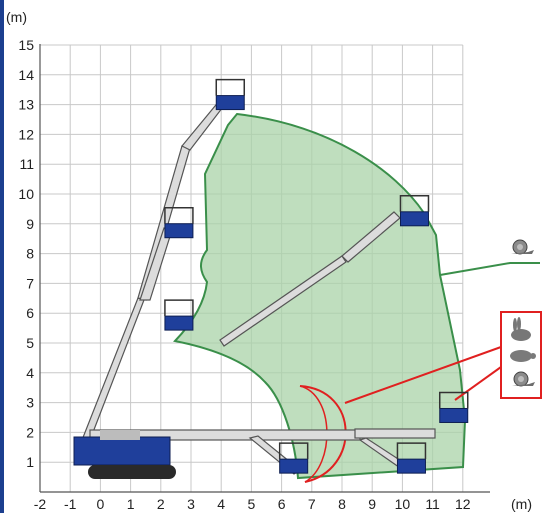 The width and height of the screenshot is (549, 513). Describe the element at coordinates (122, 451) in the screenshot. I see `machine-body` at that location.